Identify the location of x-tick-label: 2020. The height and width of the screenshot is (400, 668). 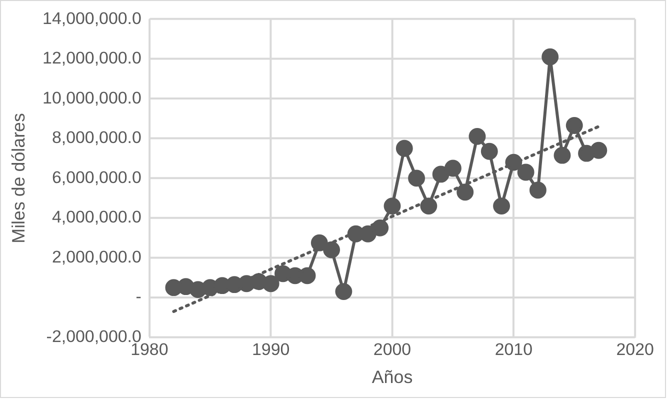
(635, 350).